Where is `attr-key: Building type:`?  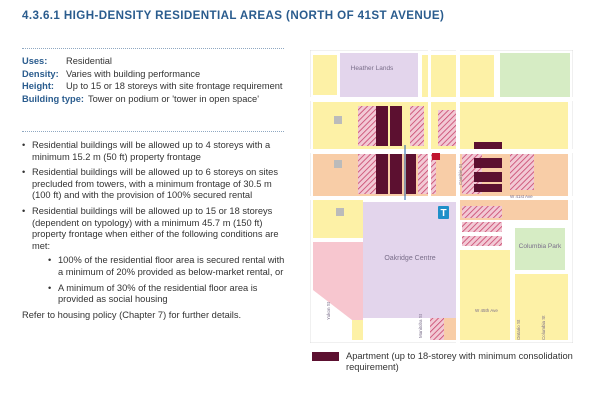
attr-key: Building type: is located at coordinates (53, 98).